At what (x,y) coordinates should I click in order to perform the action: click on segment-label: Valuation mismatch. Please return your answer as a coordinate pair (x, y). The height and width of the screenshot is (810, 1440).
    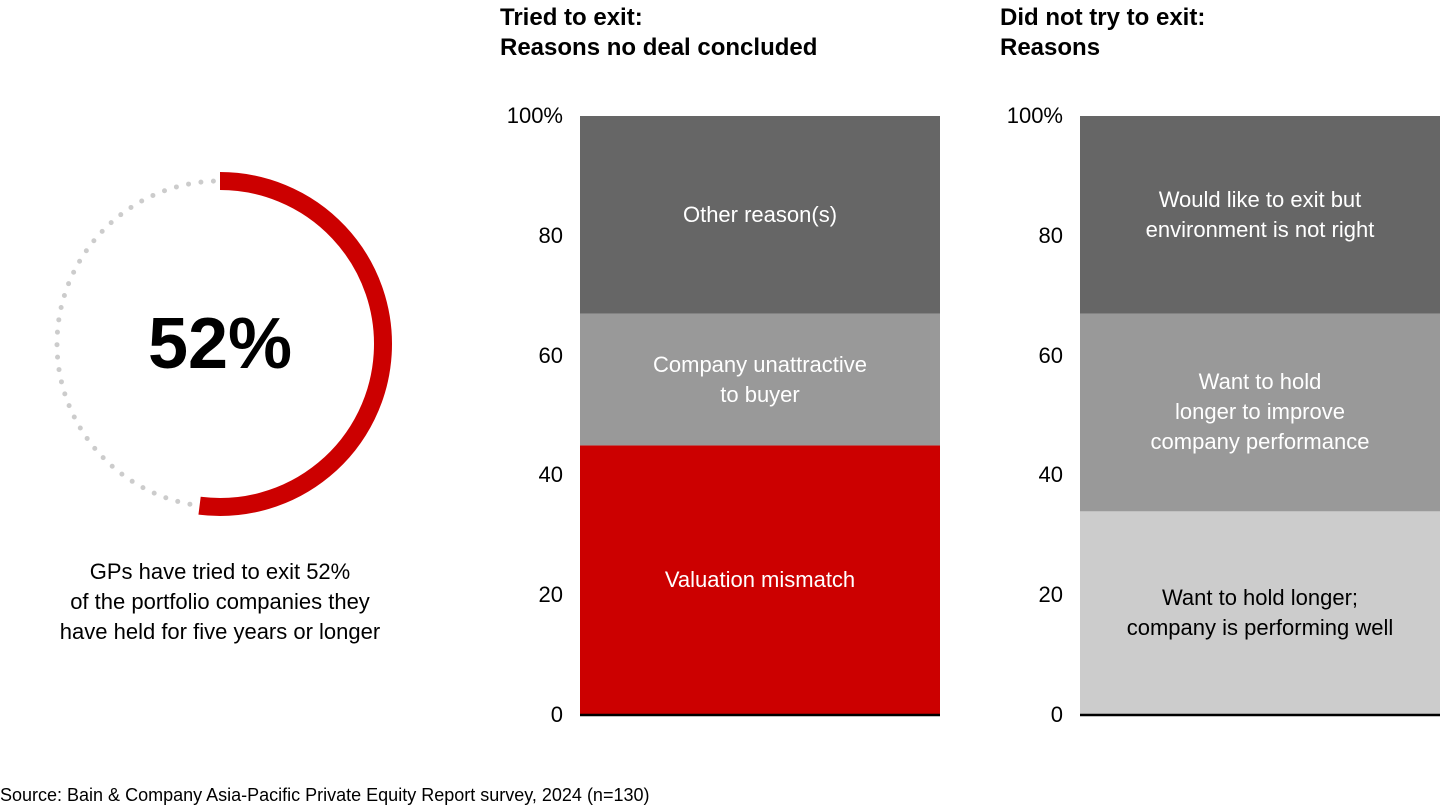
    Looking at the image, I should click on (760, 580).